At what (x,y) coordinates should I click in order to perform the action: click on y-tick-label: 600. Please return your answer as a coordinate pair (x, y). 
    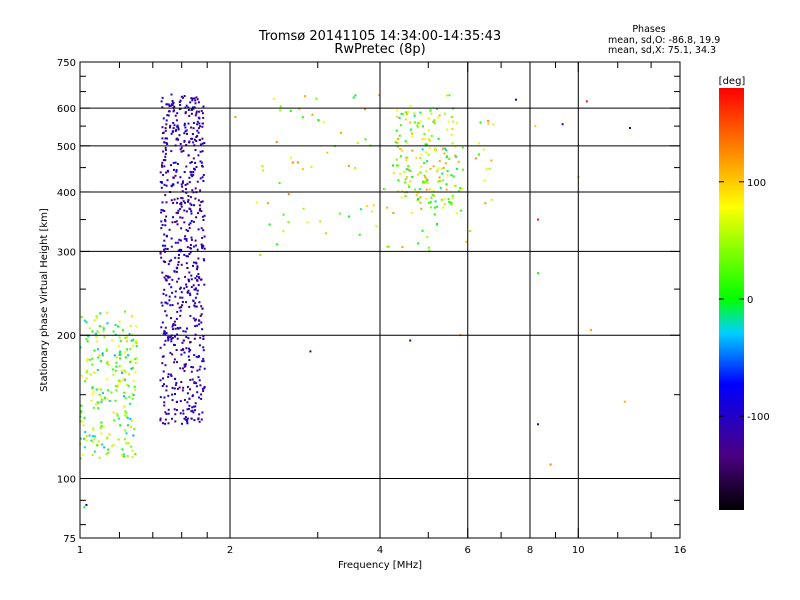
    Looking at the image, I should click on (66, 109).